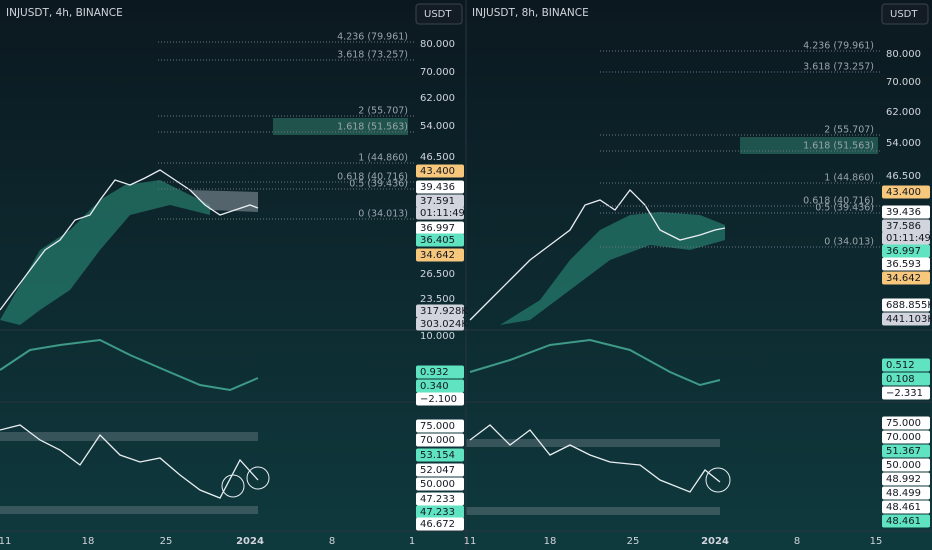  I want to click on symbol-title: INJUSDT, 8h, BINANCE, so click(530, 13).